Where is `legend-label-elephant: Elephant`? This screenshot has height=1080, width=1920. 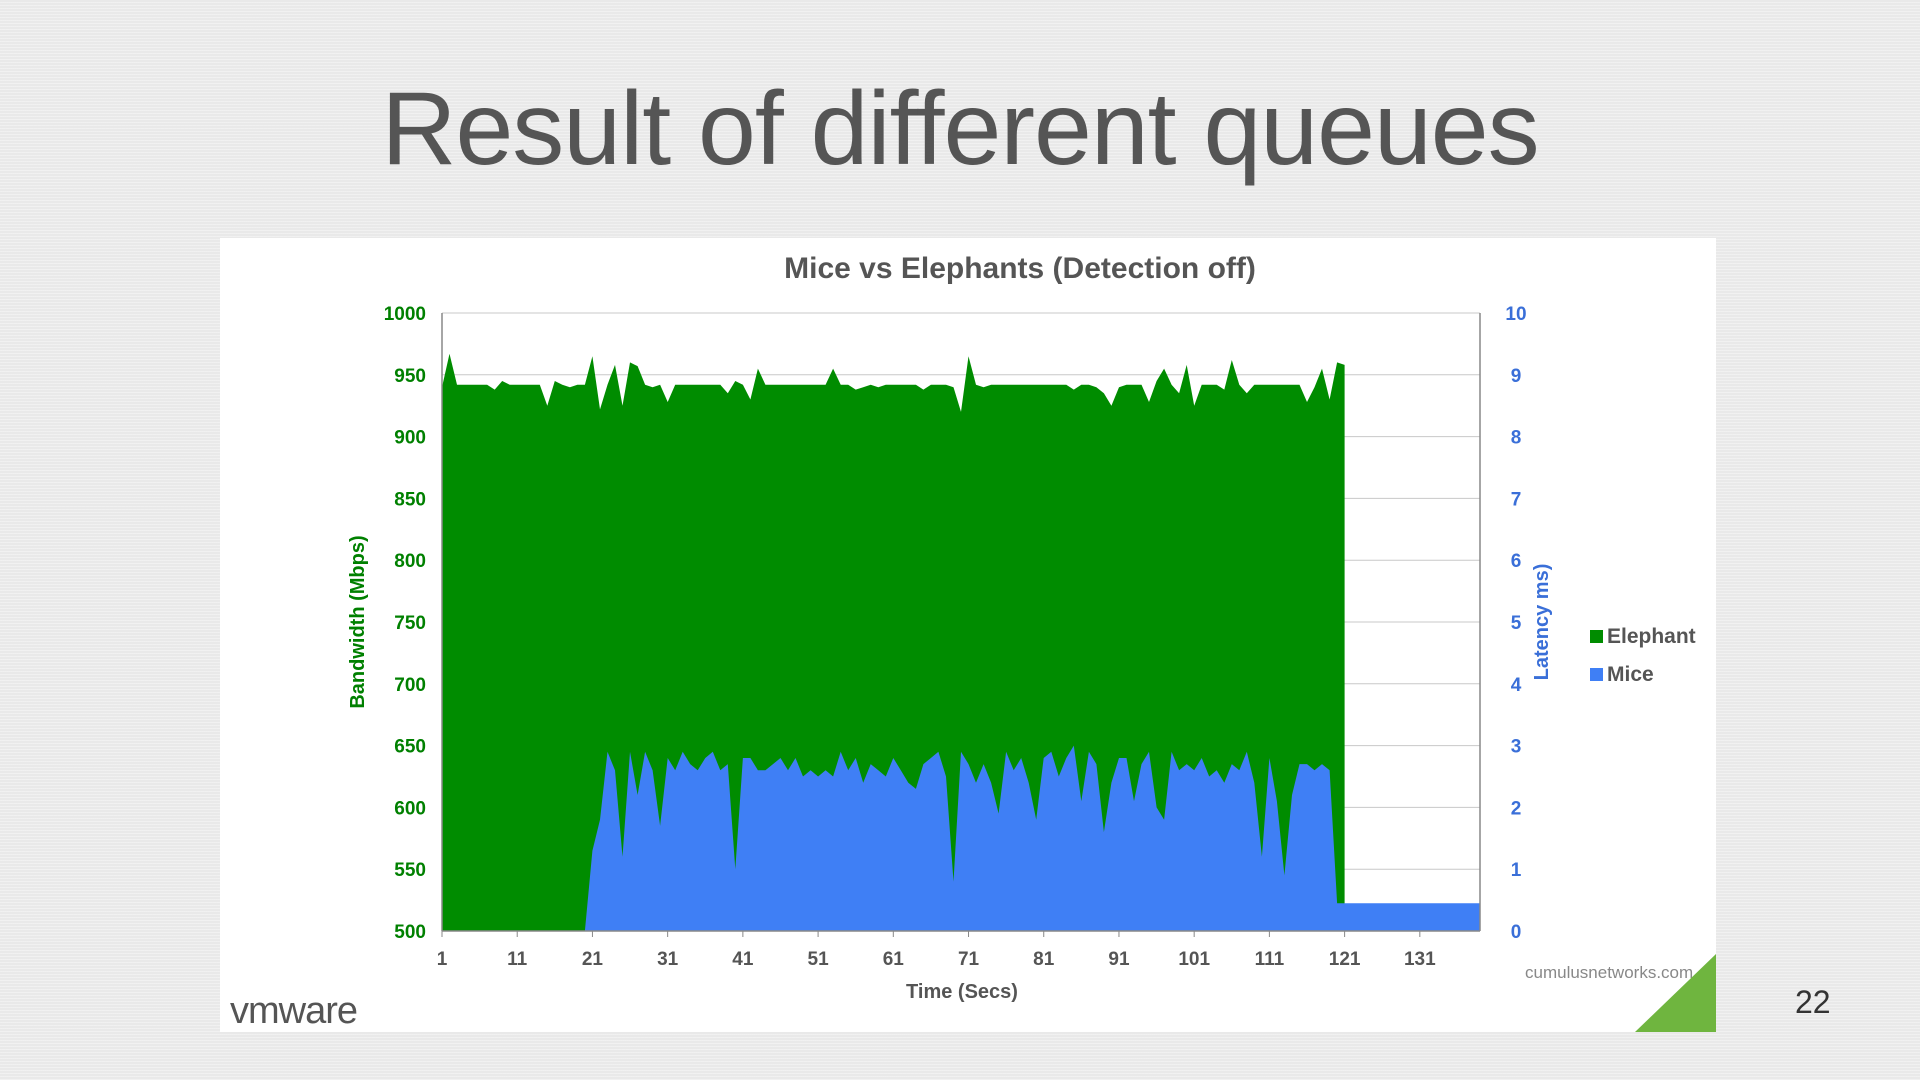
legend-label-elephant: Elephant is located at coordinates (1651, 636).